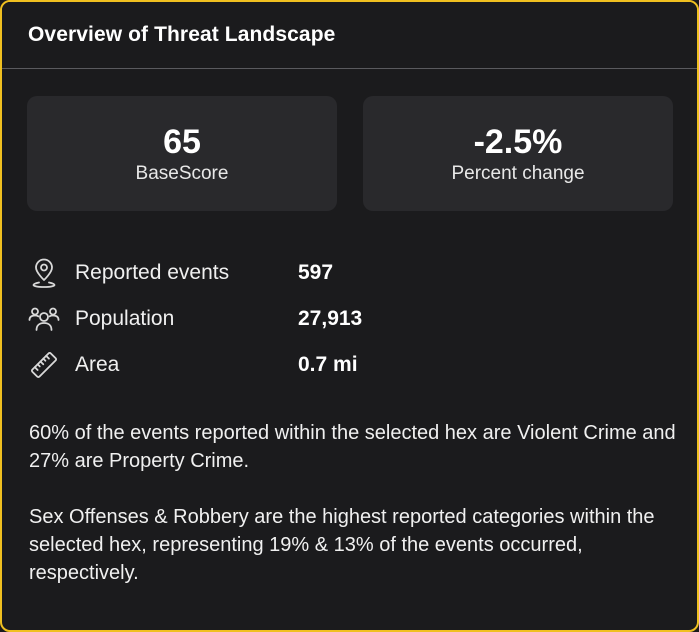 The image size is (699, 632). What do you see at coordinates (330, 318) in the screenshot?
I see `metric-value: 27,913` at bounding box center [330, 318].